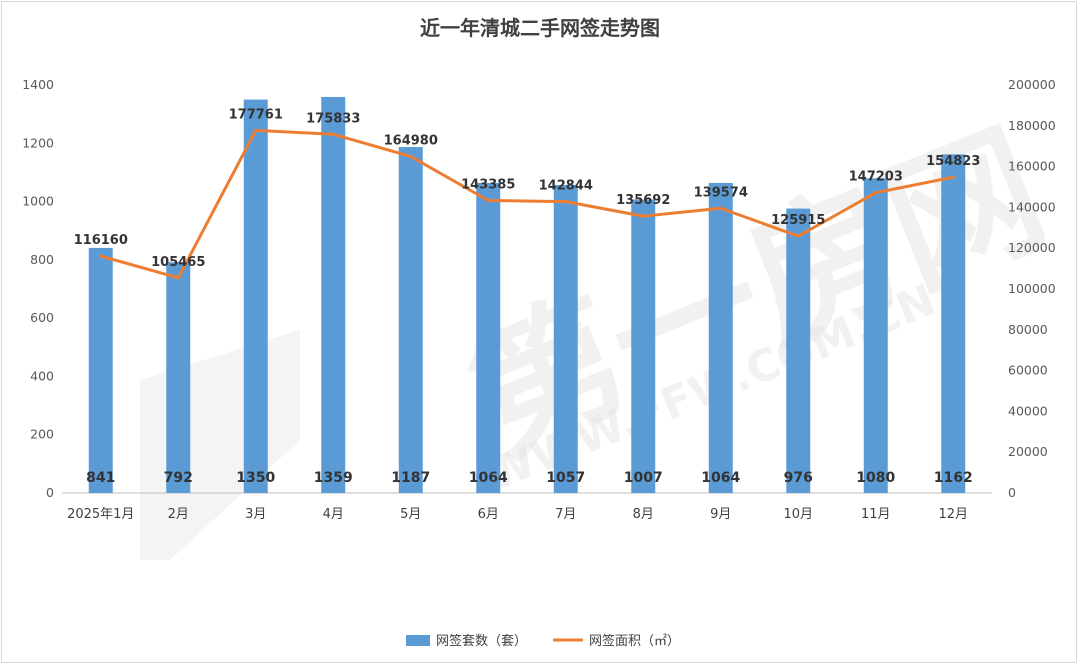 This screenshot has width=1080, height=666. What do you see at coordinates (720, 514) in the screenshot?
I see `x-tick-label: 9月` at bounding box center [720, 514].